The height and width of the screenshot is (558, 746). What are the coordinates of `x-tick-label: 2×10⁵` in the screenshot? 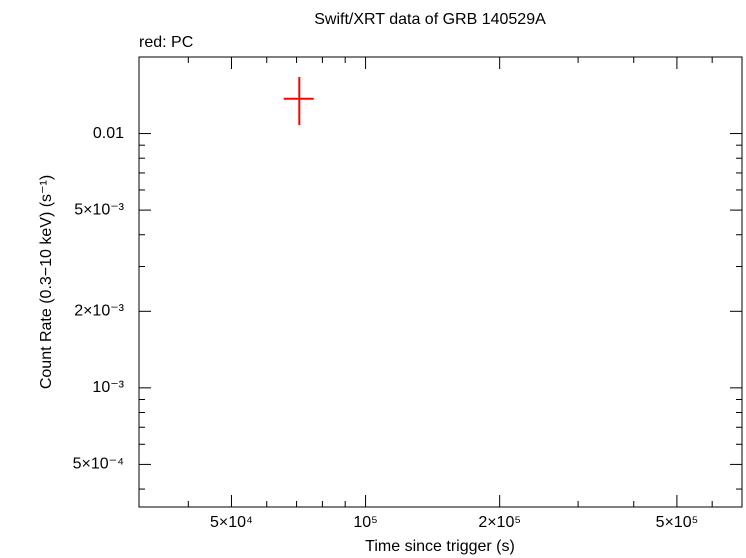 It's located at (499, 522).